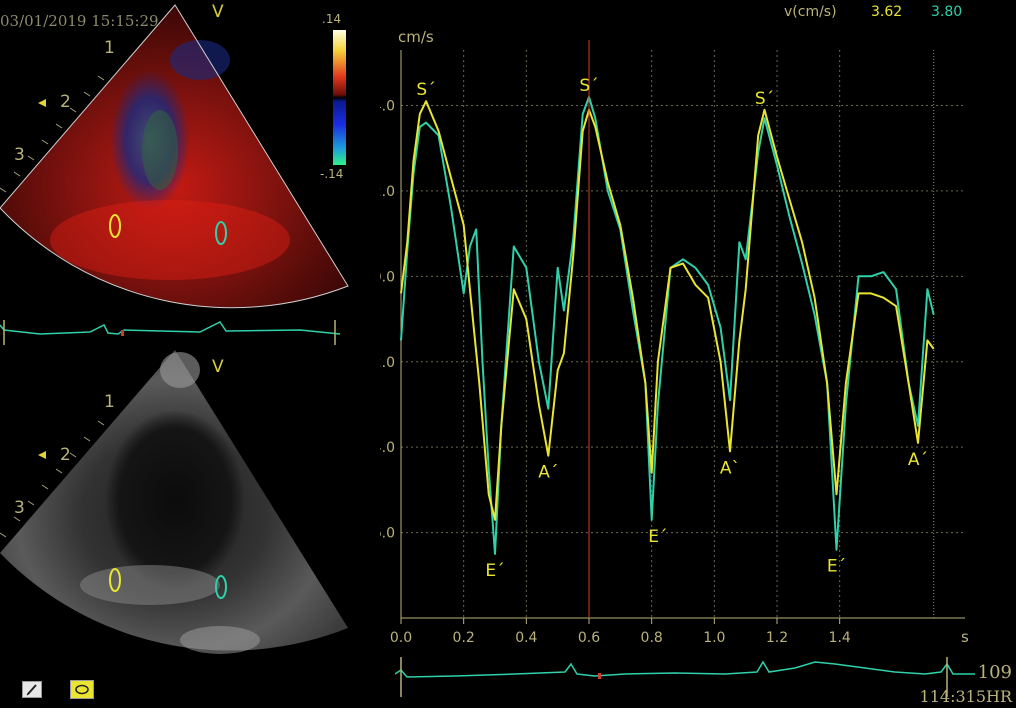  Describe the element at coordinates (79, 21) in the screenshot. I see `timestamp: 03/01/2019 15:15:29` at that location.